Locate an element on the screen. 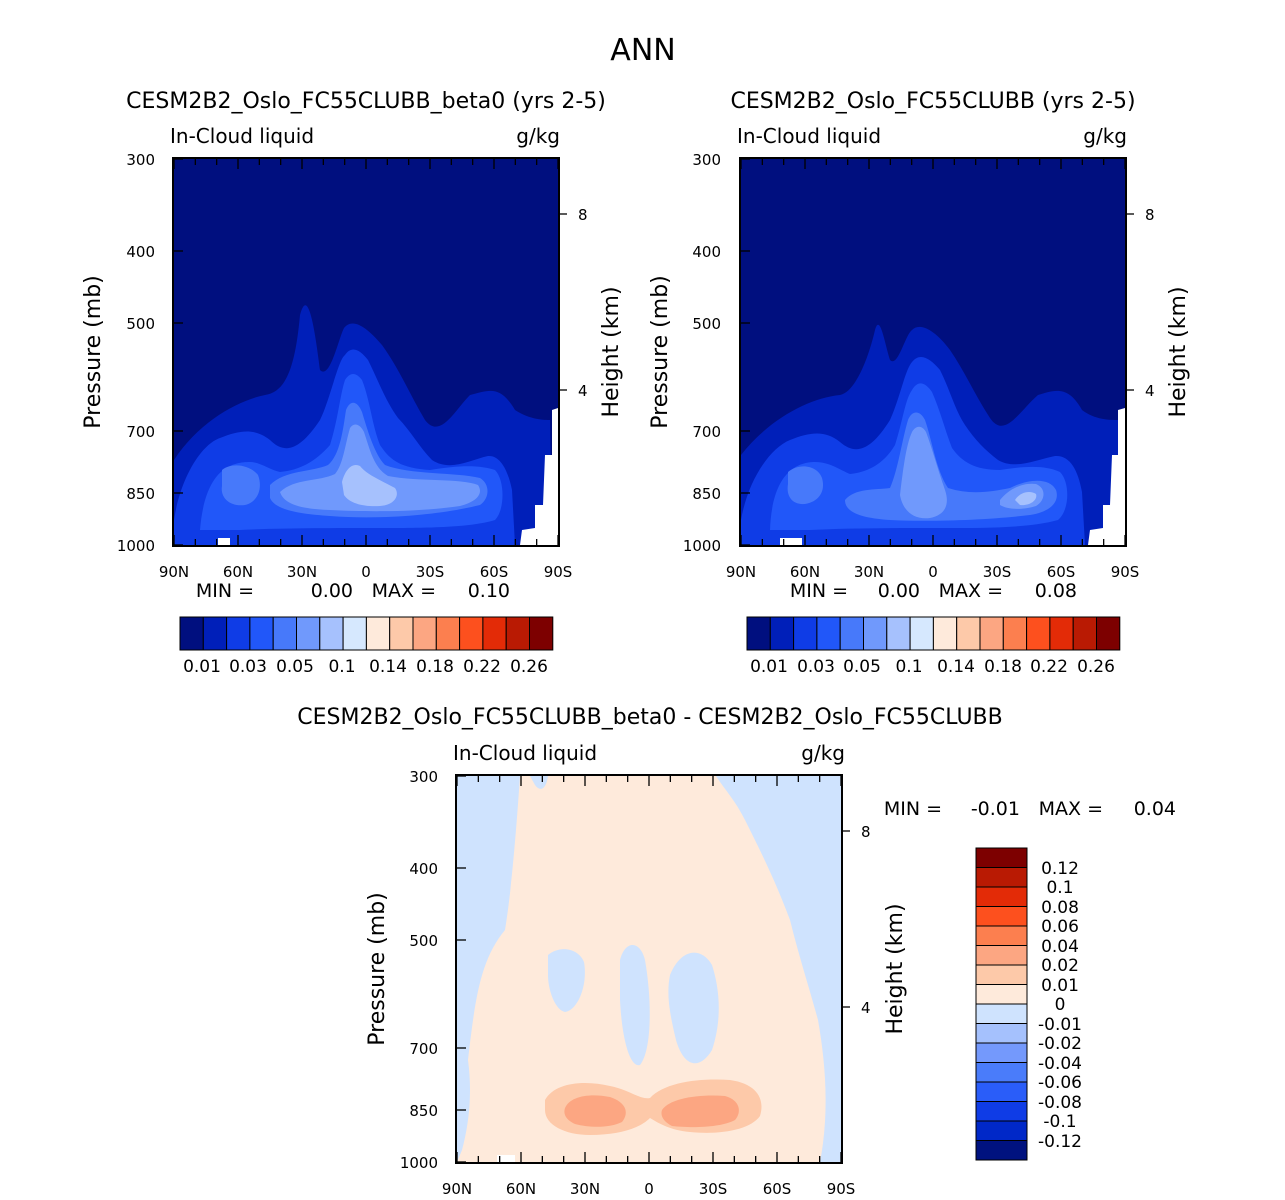 This screenshot has height=1200, width=1285. panel-3-ytick-label: 500 is located at coordinates (423, 941).